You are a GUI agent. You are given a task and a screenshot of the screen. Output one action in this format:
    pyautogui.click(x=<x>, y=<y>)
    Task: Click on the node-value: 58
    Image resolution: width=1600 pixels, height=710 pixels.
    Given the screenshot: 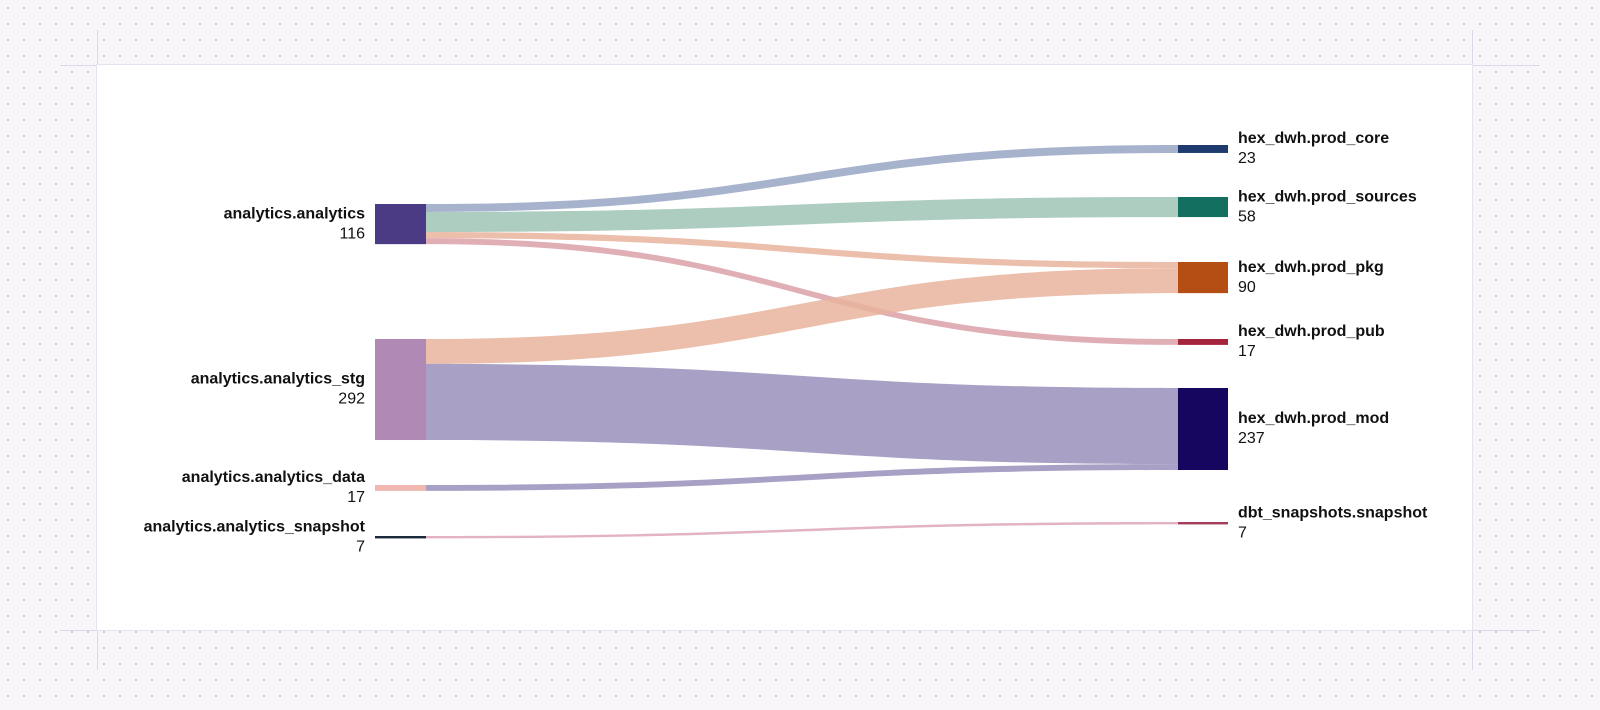 What is the action you would take?
    pyautogui.click(x=1247, y=216)
    